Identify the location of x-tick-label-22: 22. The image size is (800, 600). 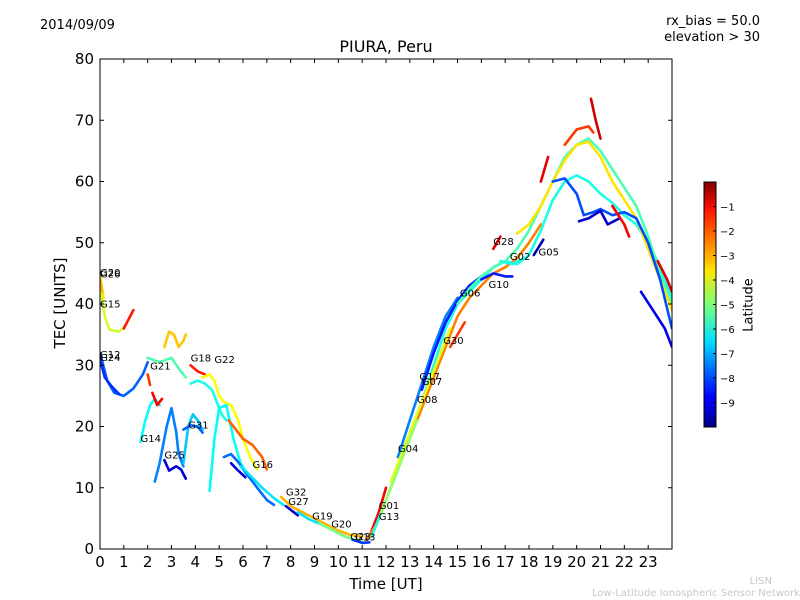
(624, 562).